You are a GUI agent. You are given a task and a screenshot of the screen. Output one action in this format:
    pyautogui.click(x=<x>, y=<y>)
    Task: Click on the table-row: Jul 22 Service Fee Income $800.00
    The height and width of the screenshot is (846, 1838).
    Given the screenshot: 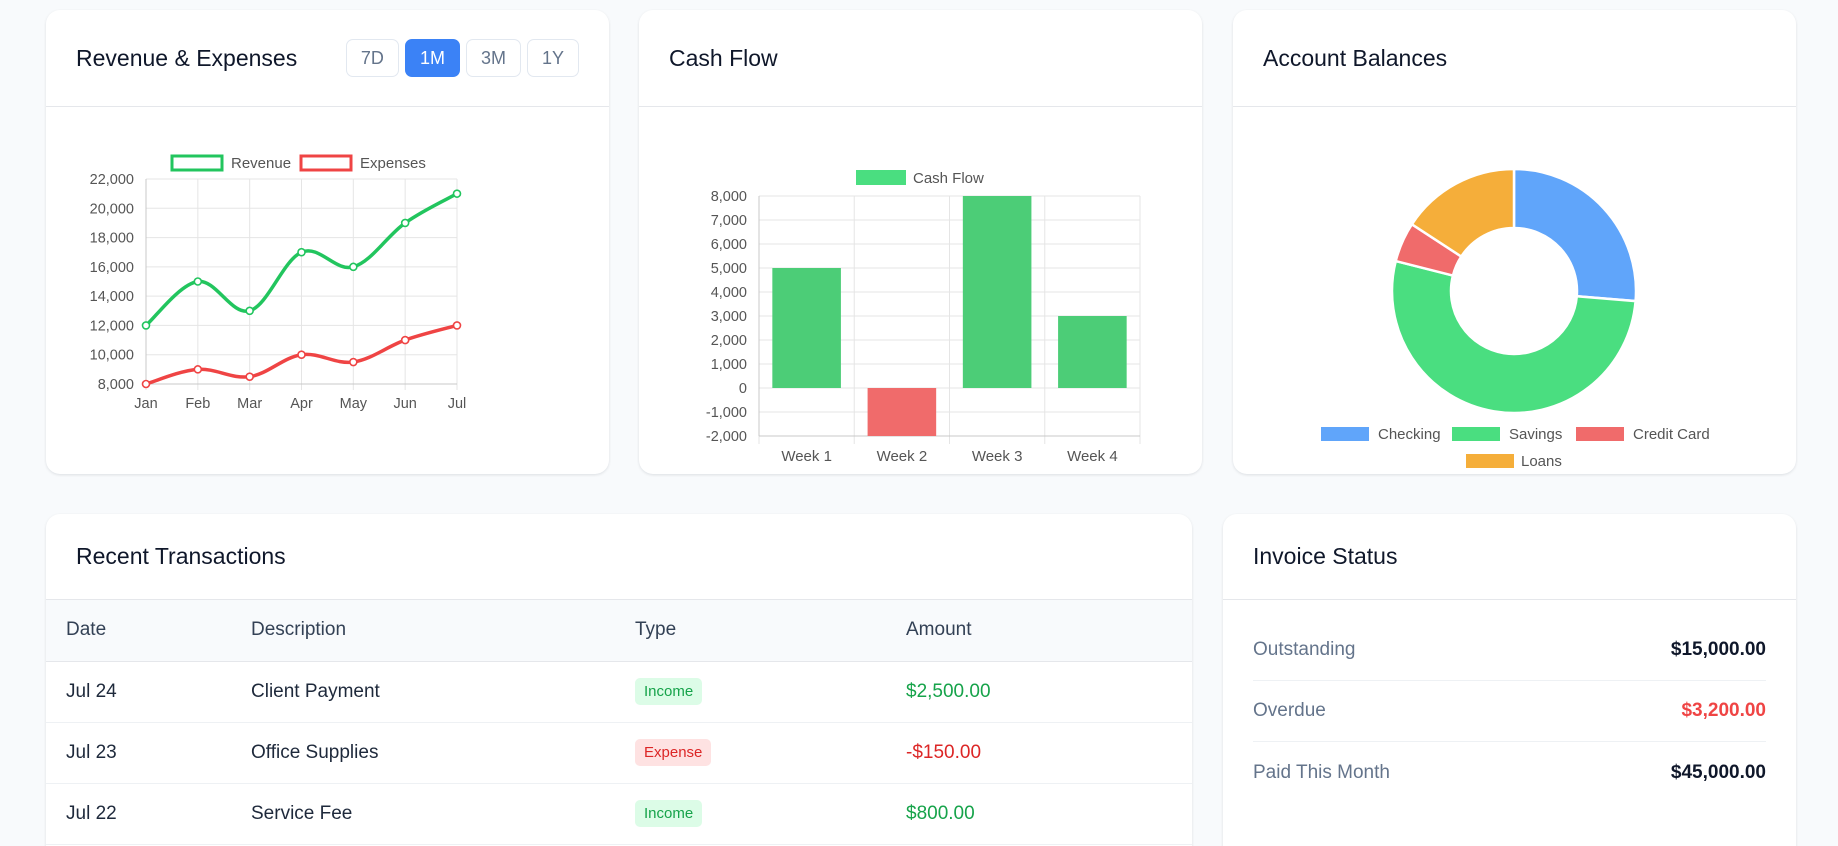 What is the action you would take?
    pyautogui.click(x=619, y=813)
    